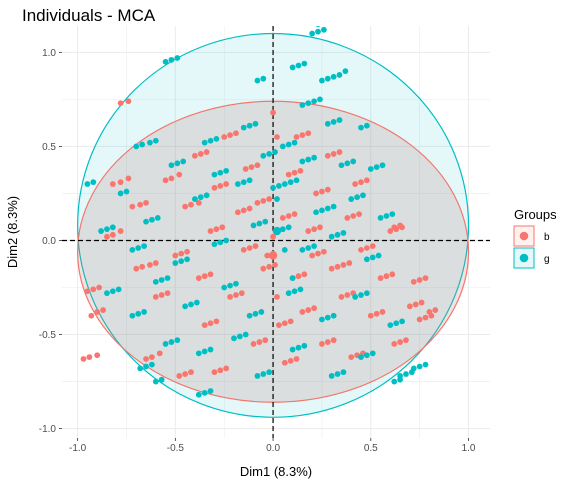 The image size is (578, 488). What do you see at coordinates (276, 471) in the screenshot?
I see `x-axis-title: Dim1 (8.3%)` at bounding box center [276, 471].